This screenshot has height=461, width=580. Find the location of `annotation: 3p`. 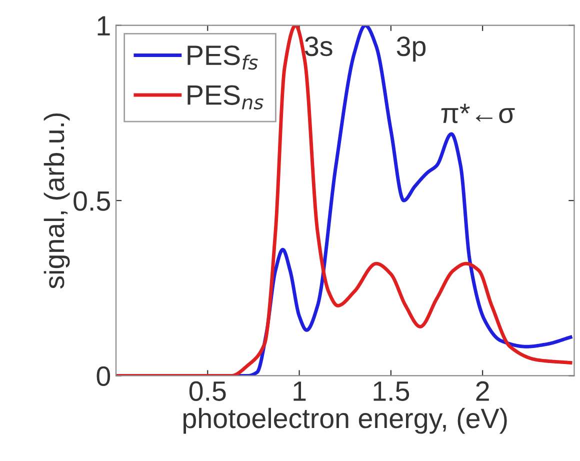

annotation: 3p is located at coordinates (411, 49).